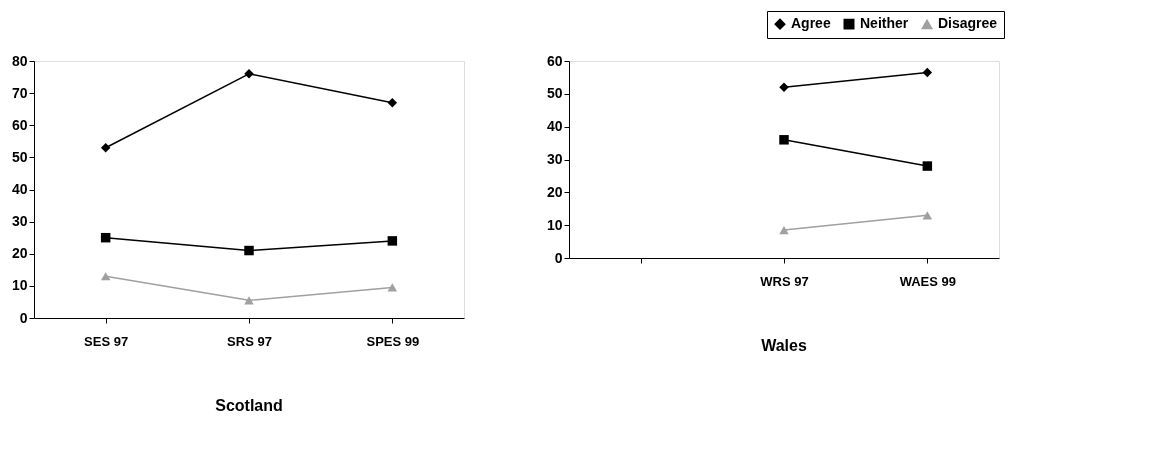 This screenshot has height=459, width=1153. I want to click on legend-label: Disagree, so click(968, 23).